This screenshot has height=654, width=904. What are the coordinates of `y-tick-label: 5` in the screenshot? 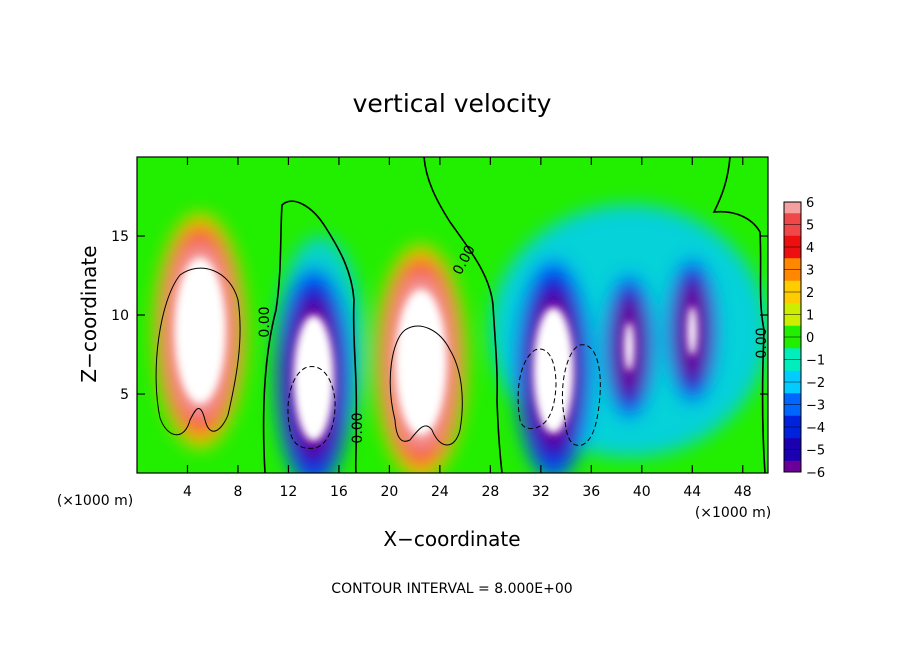 It's located at (124, 395).